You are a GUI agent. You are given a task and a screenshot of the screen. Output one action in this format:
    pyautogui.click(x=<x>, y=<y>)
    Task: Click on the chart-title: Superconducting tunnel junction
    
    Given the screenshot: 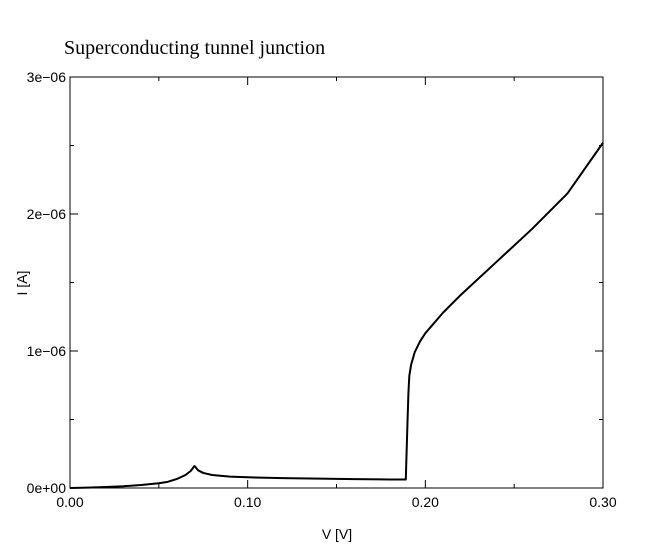 What is the action you would take?
    pyautogui.click(x=194, y=48)
    